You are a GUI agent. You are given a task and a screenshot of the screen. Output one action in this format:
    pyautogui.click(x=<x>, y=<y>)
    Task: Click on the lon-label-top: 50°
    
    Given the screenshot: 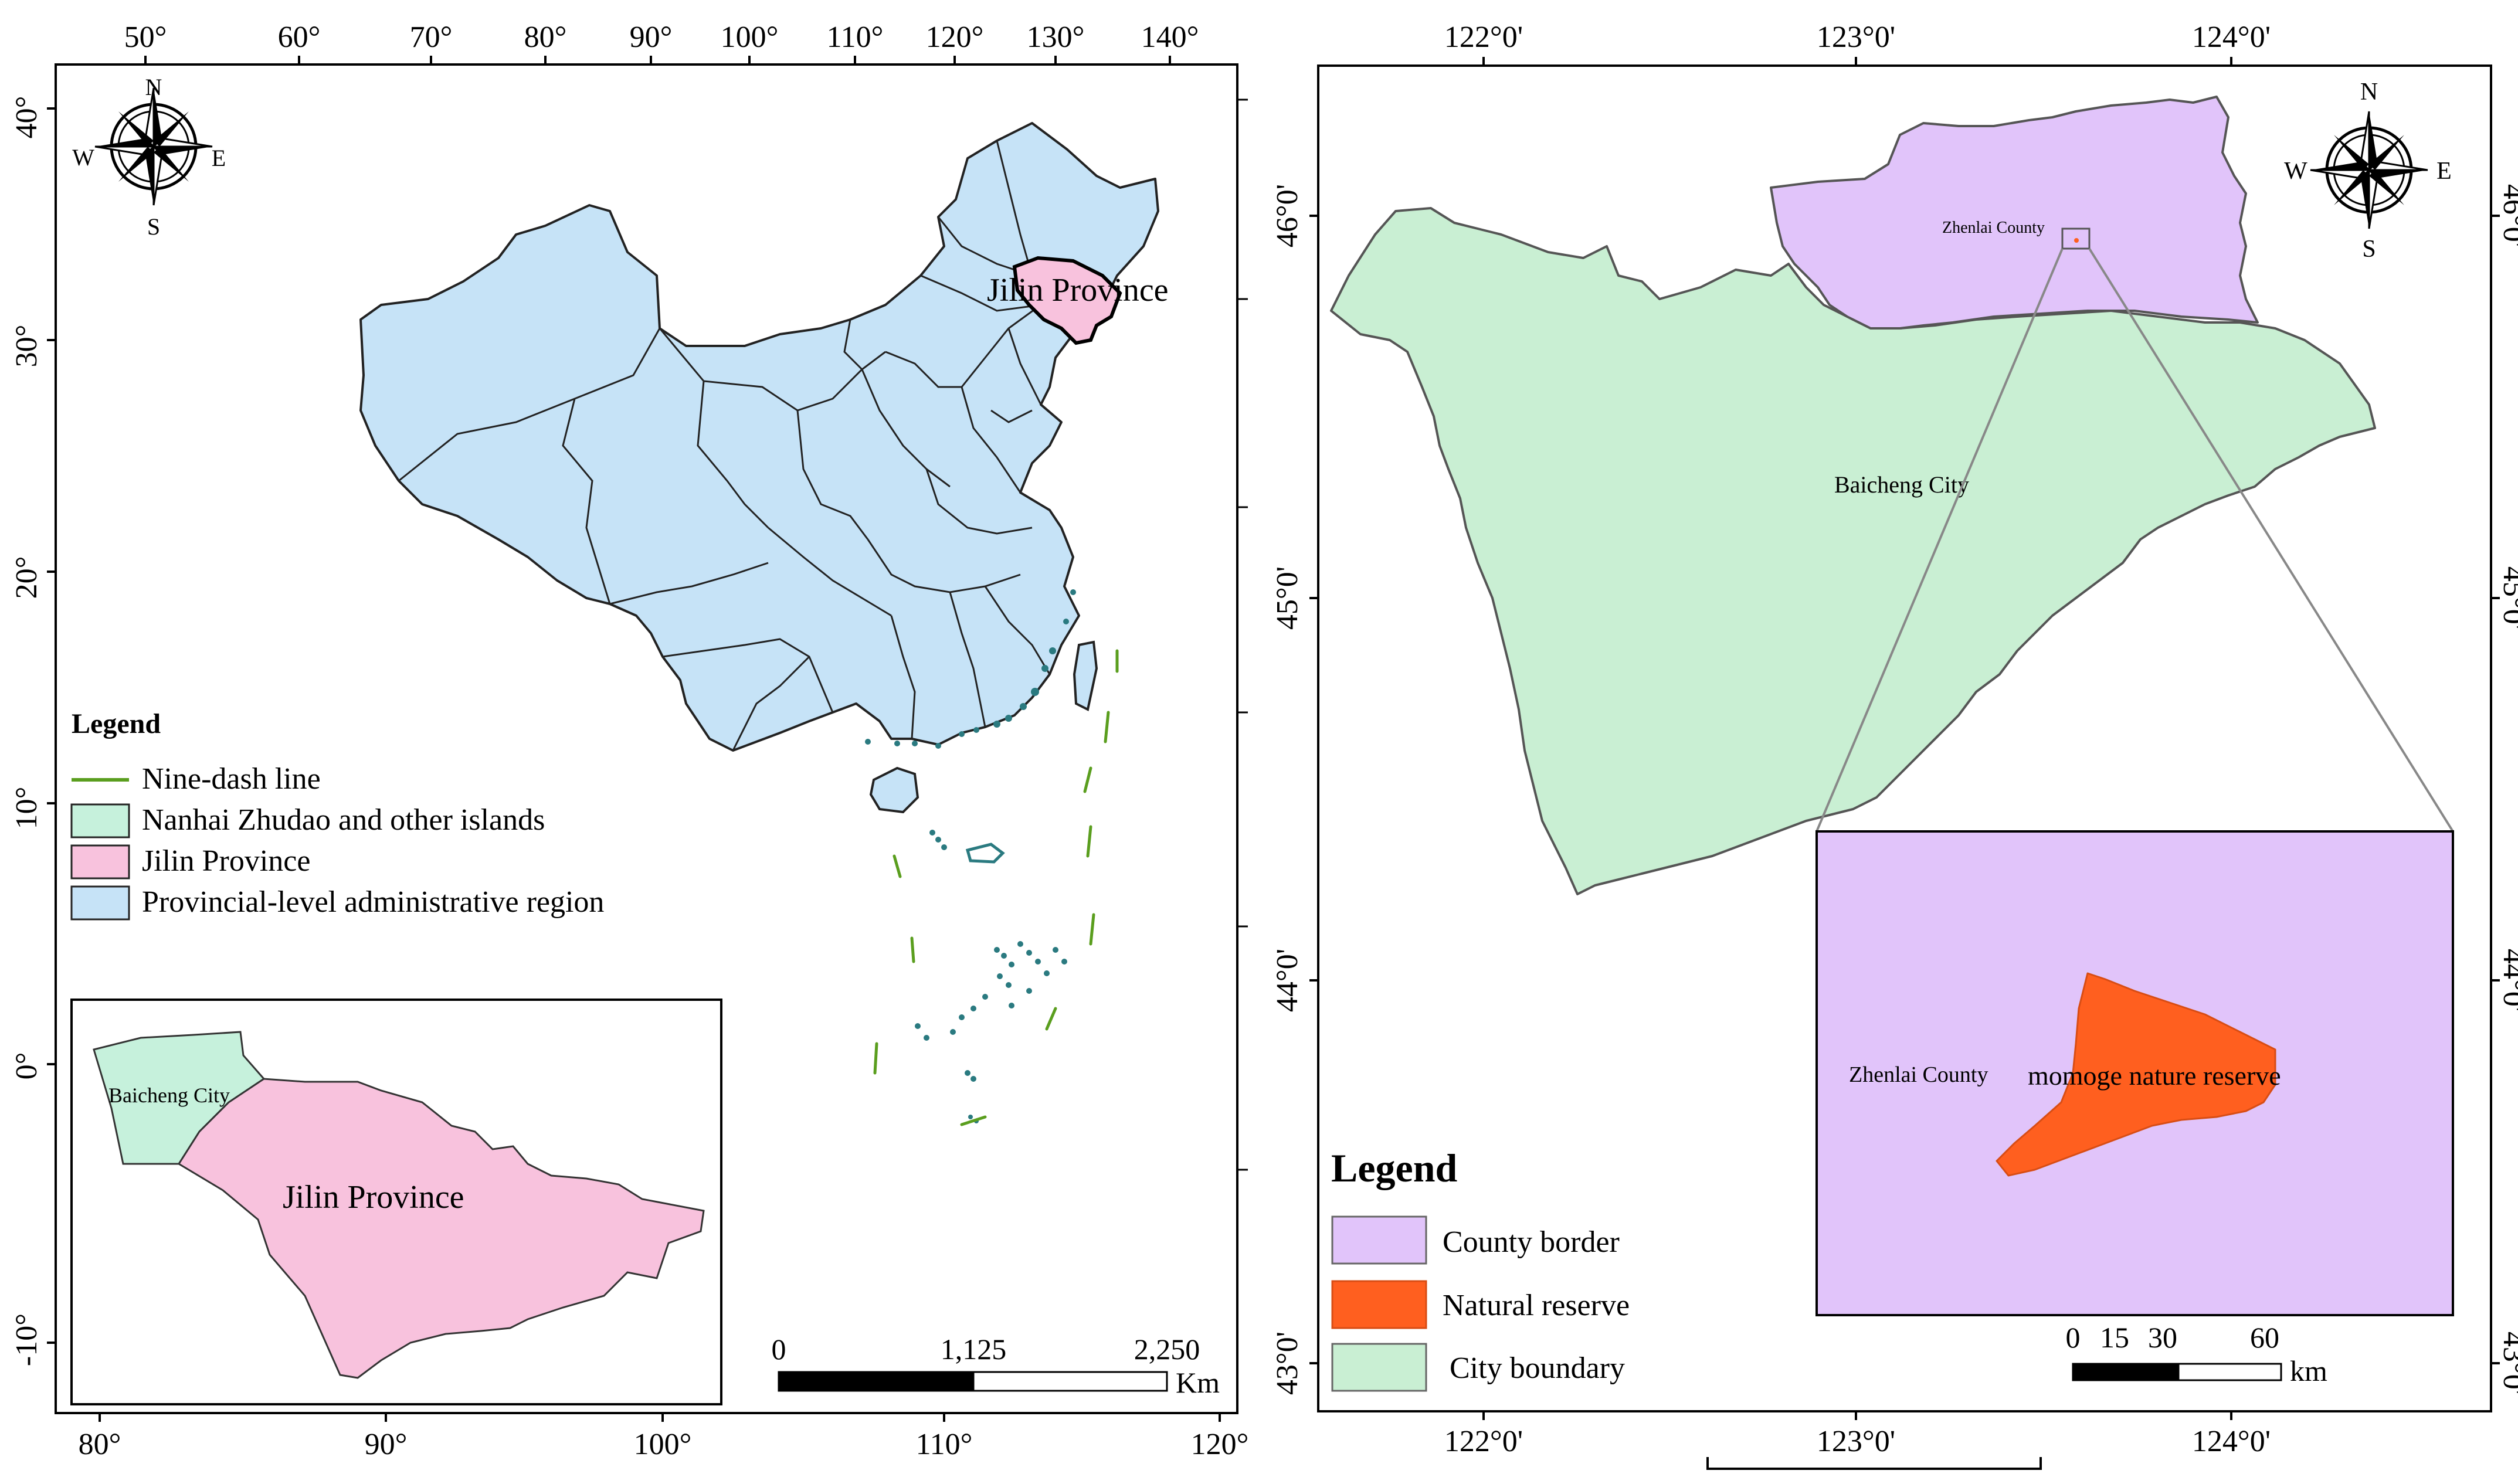 What is the action you would take?
    pyautogui.click(x=145, y=38)
    